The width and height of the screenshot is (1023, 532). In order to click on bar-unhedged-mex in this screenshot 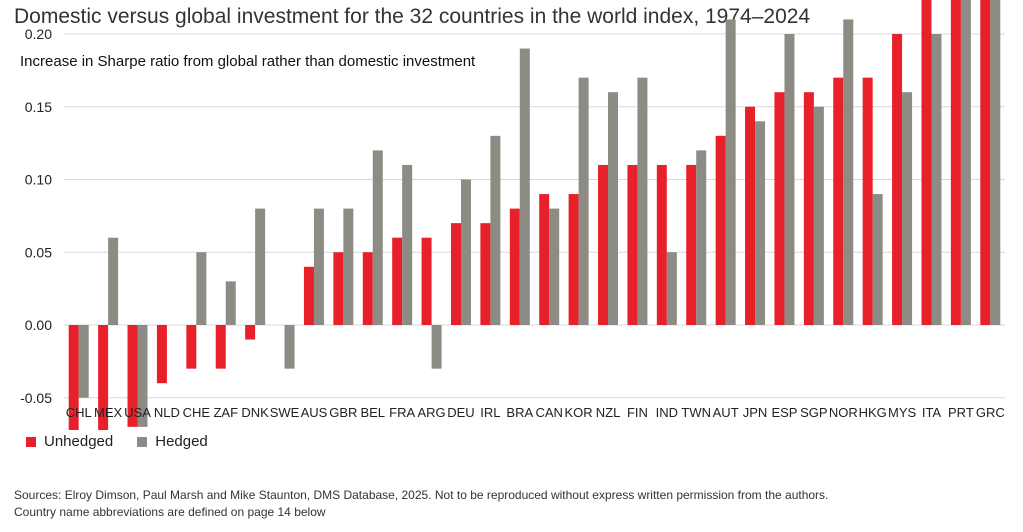, I will do `click(103, 377)`.